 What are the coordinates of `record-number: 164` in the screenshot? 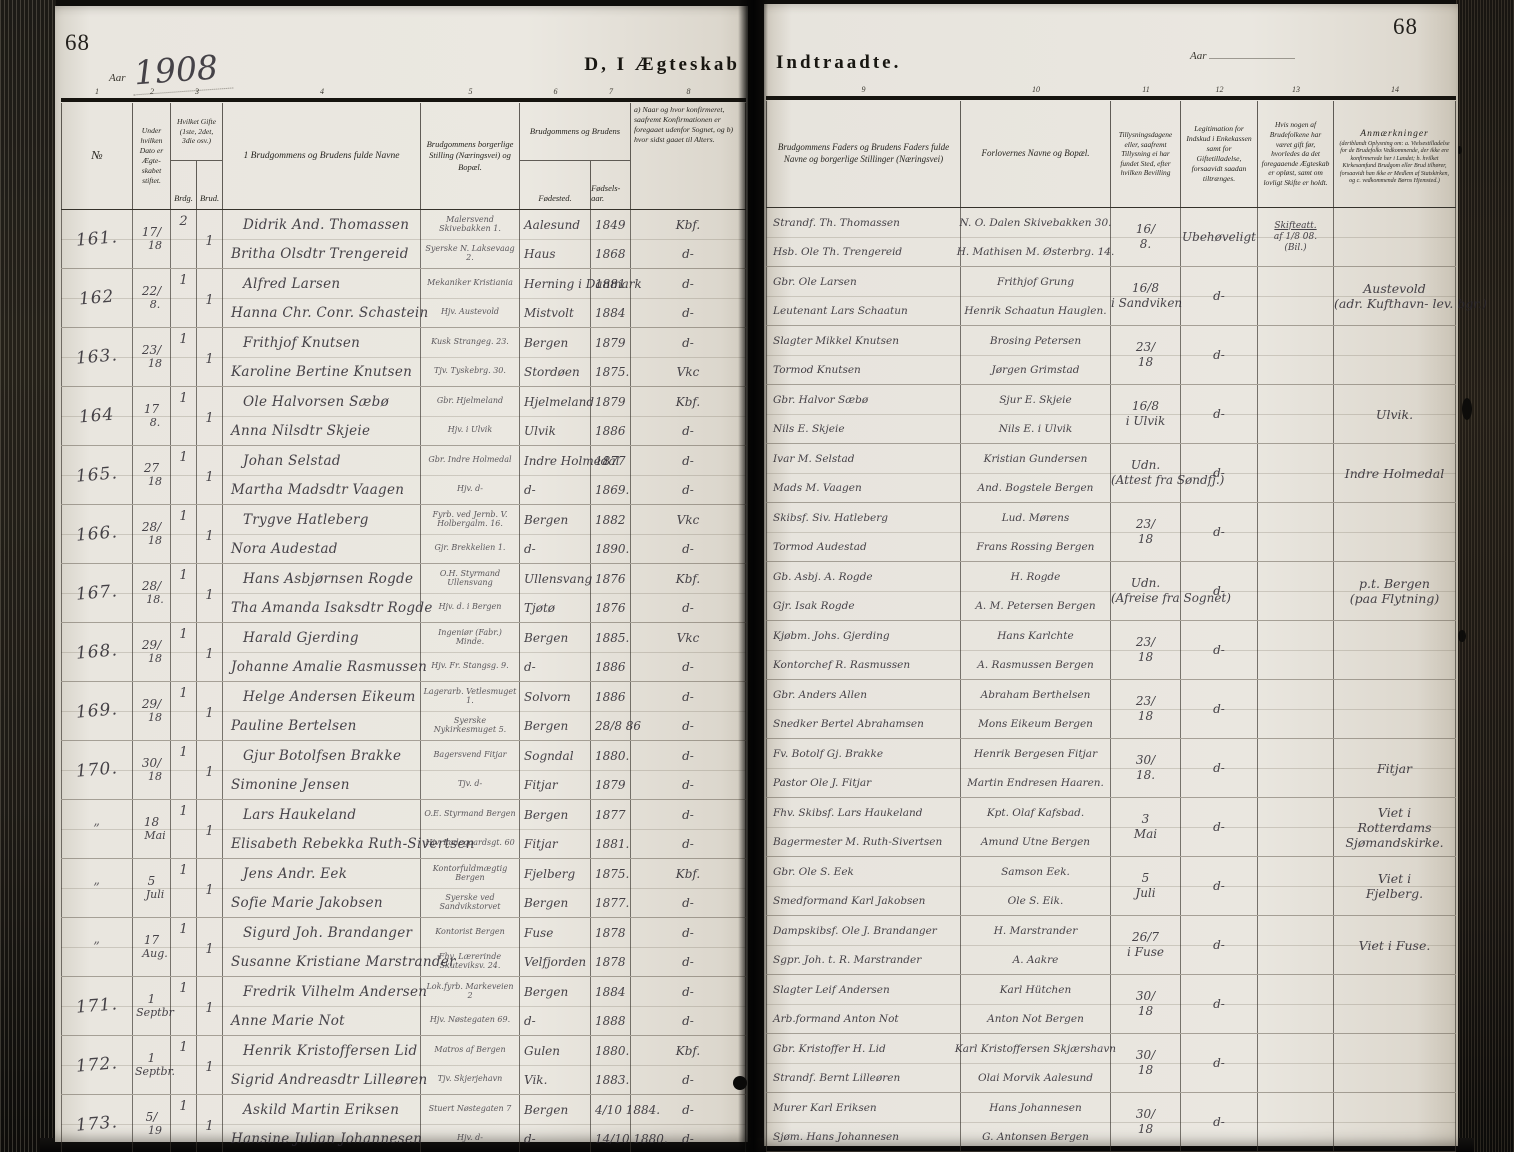 It's located at (97, 416).